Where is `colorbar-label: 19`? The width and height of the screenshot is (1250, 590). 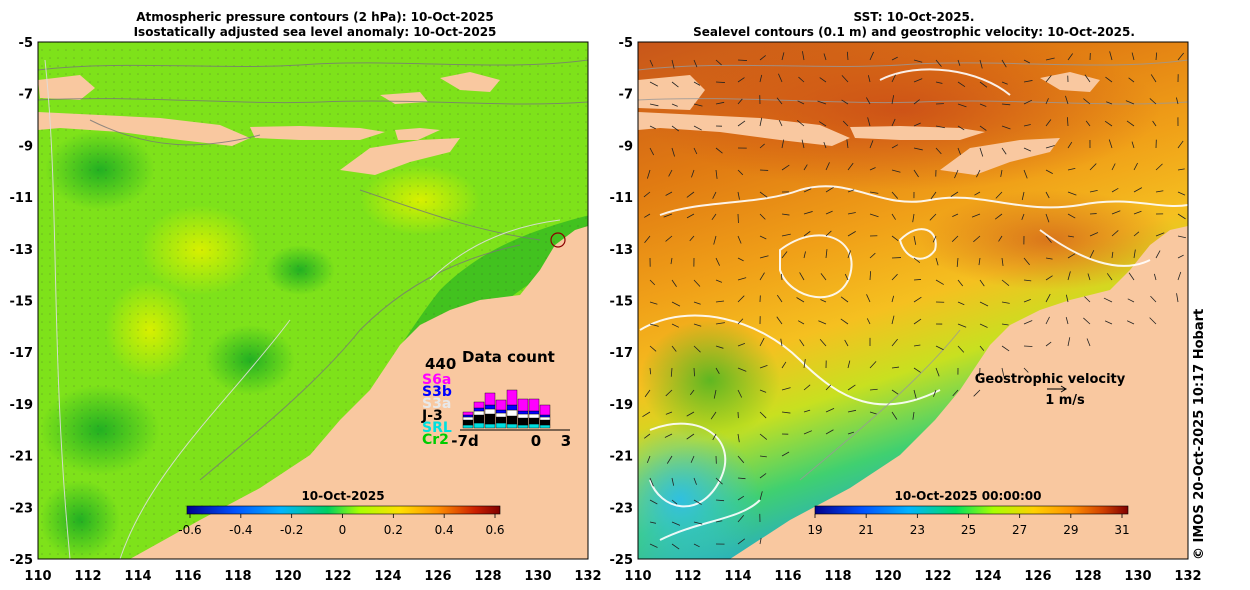 colorbar-label: 19 is located at coordinates (814, 530).